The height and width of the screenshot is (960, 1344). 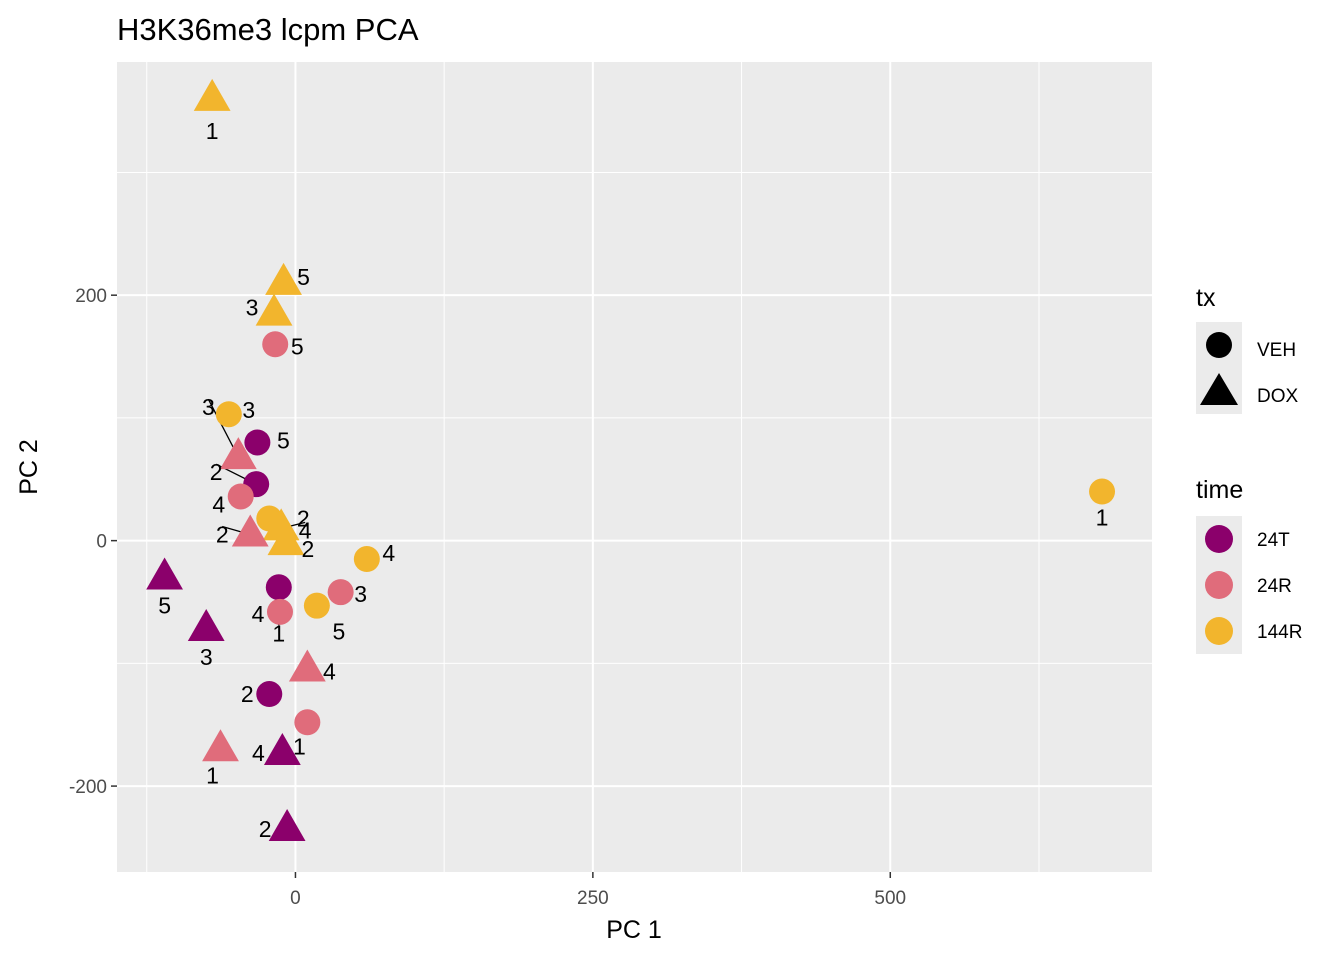 I want to click on legend-time-title: time, so click(x=1219, y=490).